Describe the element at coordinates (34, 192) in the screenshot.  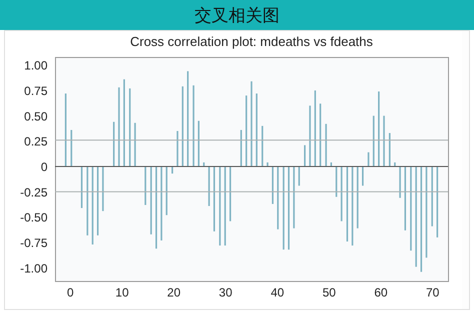
I see `y-tick-label: -0.25` at that location.